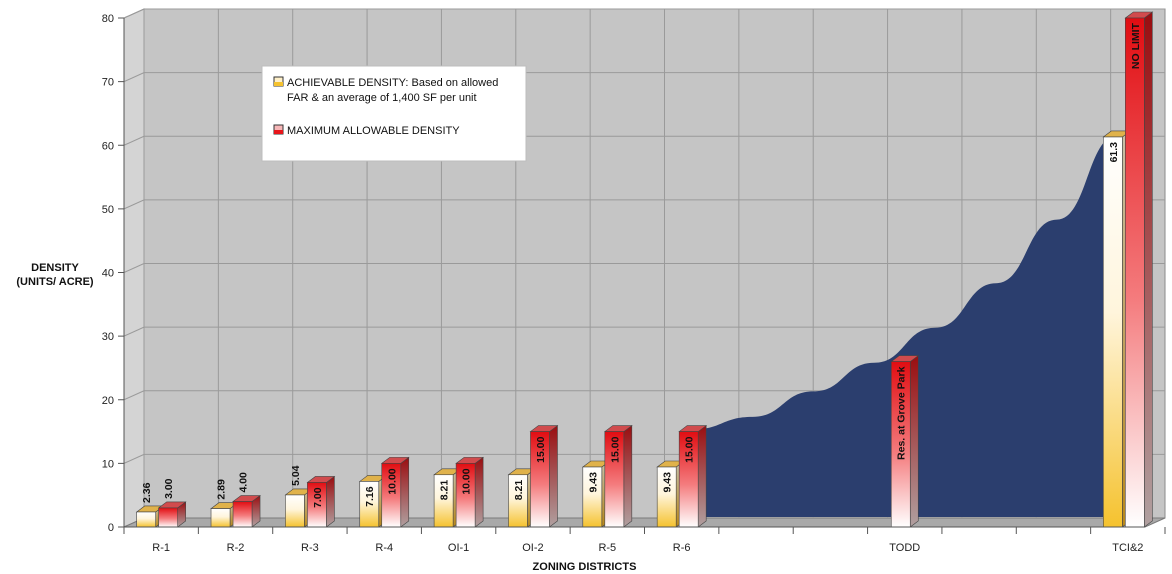 The image size is (1172, 574). I want to click on maximum-data-label-6: 15.00, so click(615, 449).